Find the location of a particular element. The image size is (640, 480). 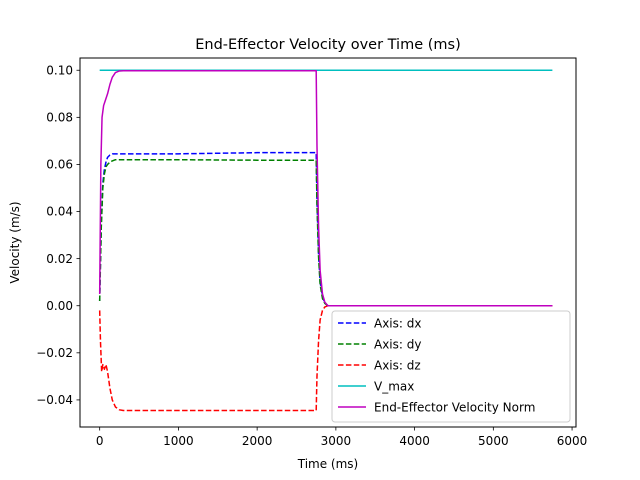

x-axis-label: Time (ms) is located at coordinates (328, 464).